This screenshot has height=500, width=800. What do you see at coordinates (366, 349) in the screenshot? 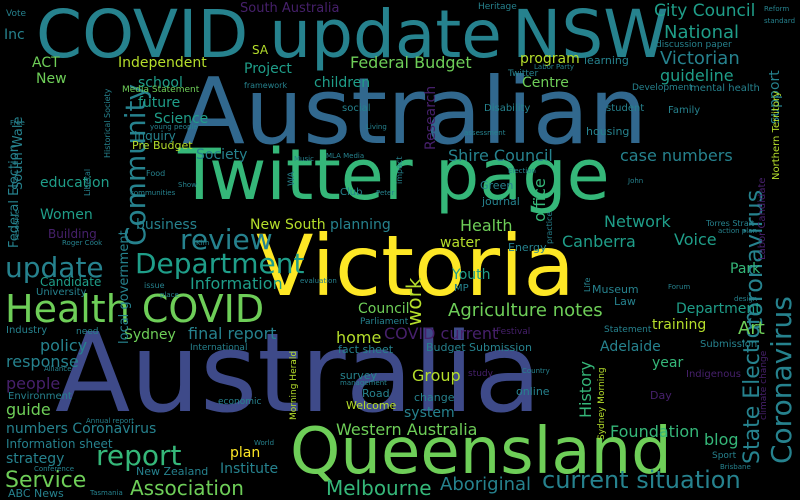
I see `word-fact-sheet: fact sheet` at bounding box center [366, 349].